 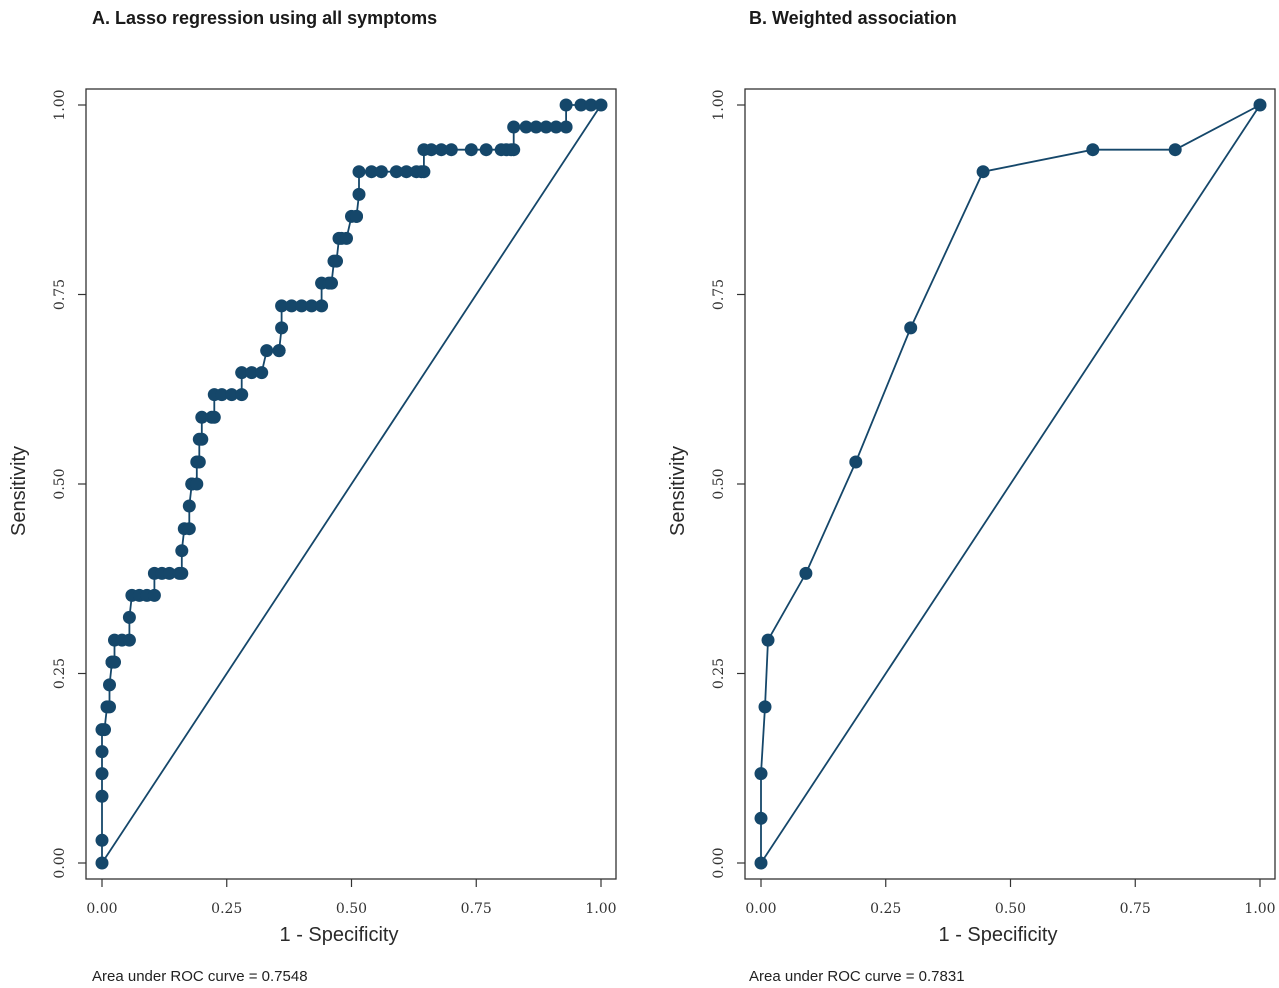 What do you see at coordinates (728, 484) in the screenshot?
I see `panel-b-y-axis: 0.00 0.25 0.50 0.75 1.00` at bounding box center [728, 484].